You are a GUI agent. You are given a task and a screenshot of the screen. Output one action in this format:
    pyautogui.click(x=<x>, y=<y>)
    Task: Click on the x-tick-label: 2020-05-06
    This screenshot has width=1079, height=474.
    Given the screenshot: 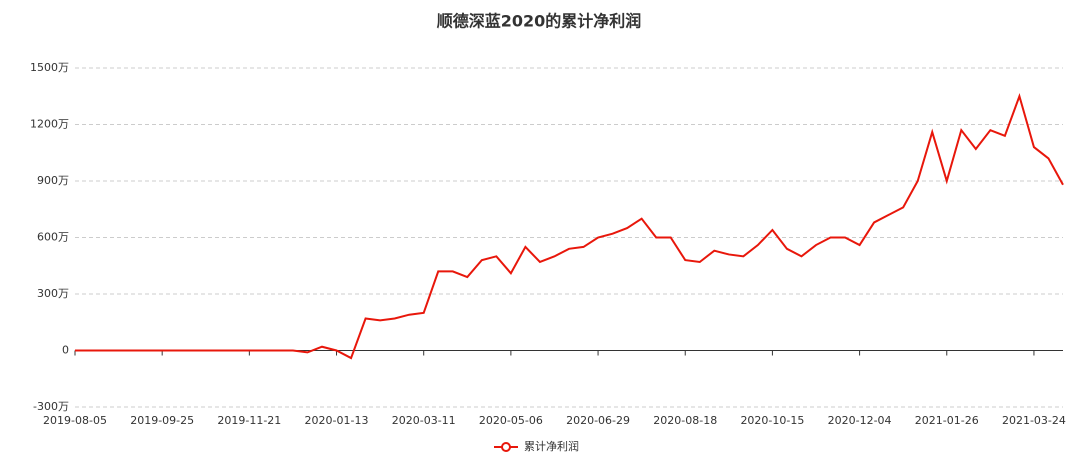 What is the action you would take?
    pyautogui.click(x=511, y=420)
    